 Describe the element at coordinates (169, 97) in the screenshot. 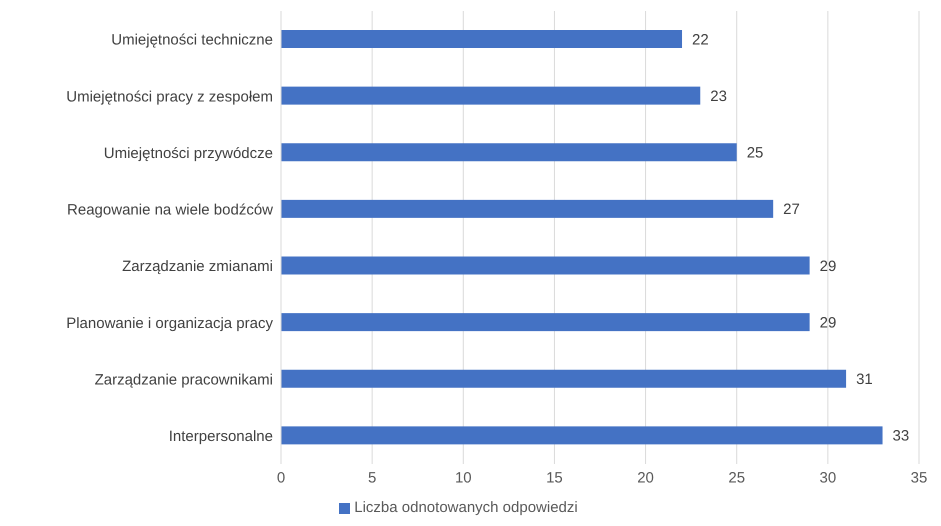

I see `y-tick-label: Umiejętności pracy z zespołem` at that location.